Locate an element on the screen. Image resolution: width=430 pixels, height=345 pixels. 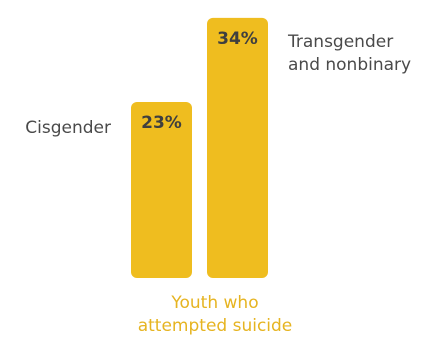
category-label-line-1: Transgender is located at coordinates (340, 42).